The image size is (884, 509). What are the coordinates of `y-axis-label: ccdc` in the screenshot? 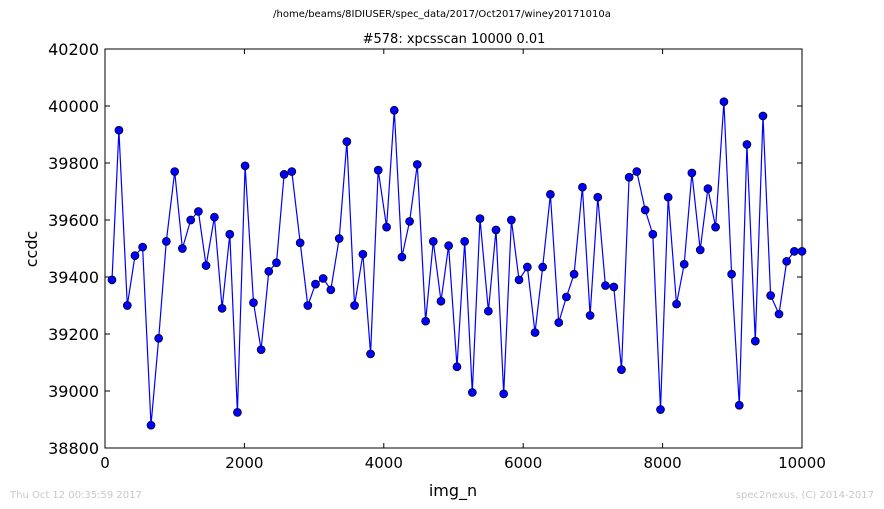 It's located at (31, 249).